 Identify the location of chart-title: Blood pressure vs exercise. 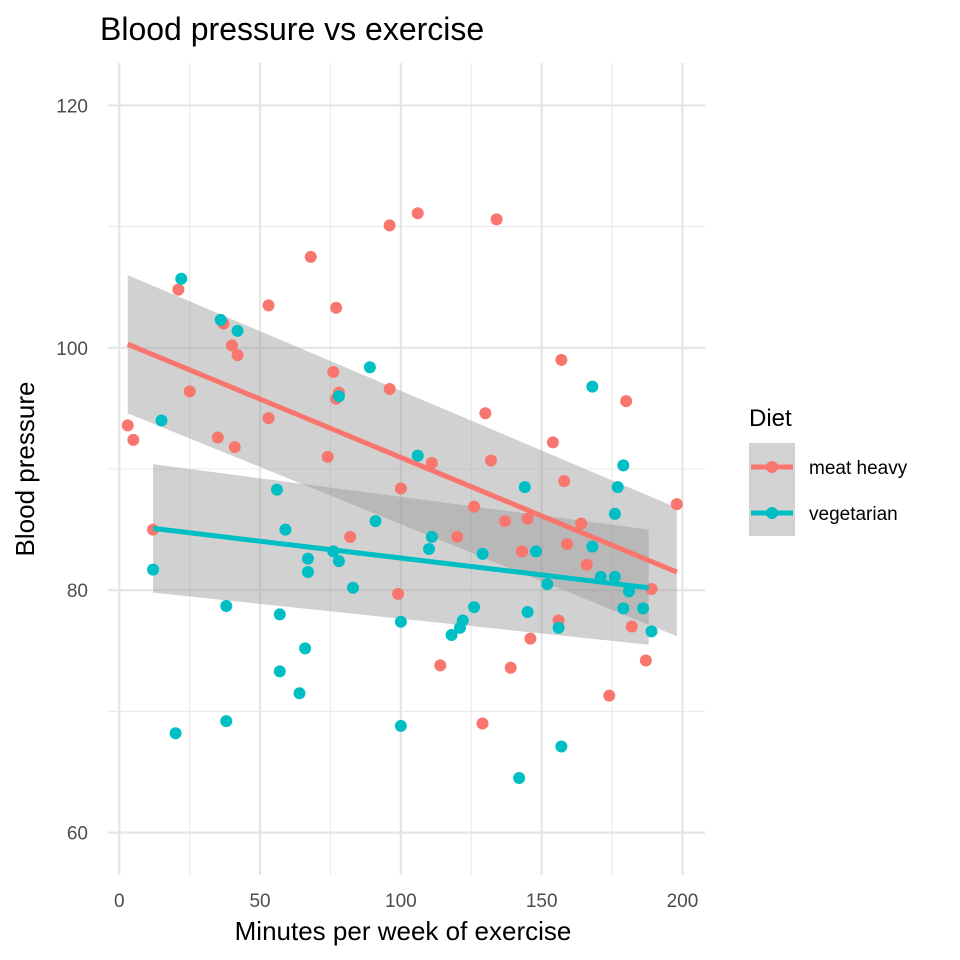
(292, 29).